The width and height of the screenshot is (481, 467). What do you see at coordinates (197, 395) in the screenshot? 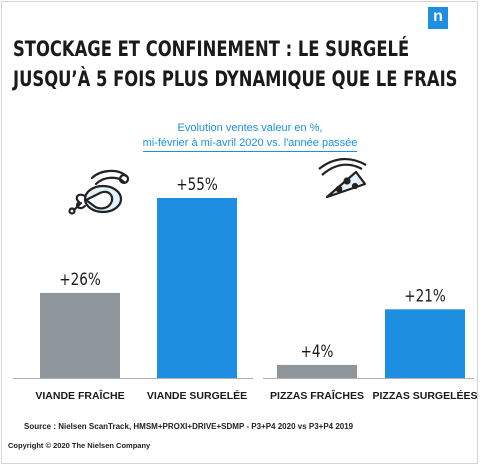
I see `category-label-2: VIANDE SURGELÉE` at bounding box center [197, 395].